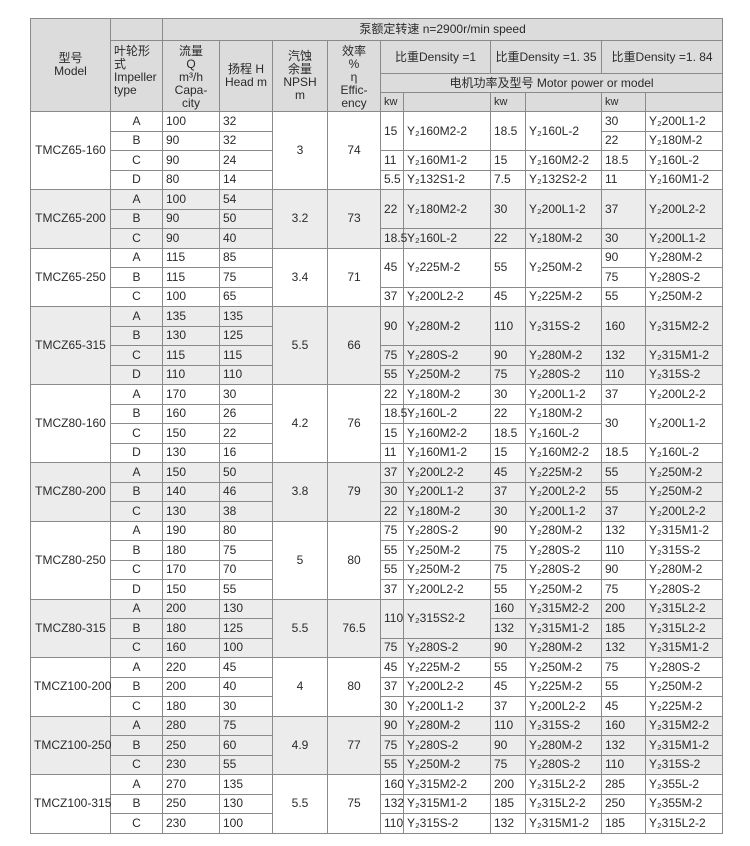  What do you see at coordinates (392, 803) in the screenshot?
I see `motor-kw-density-1: 132` at bounding box center [392, 803].